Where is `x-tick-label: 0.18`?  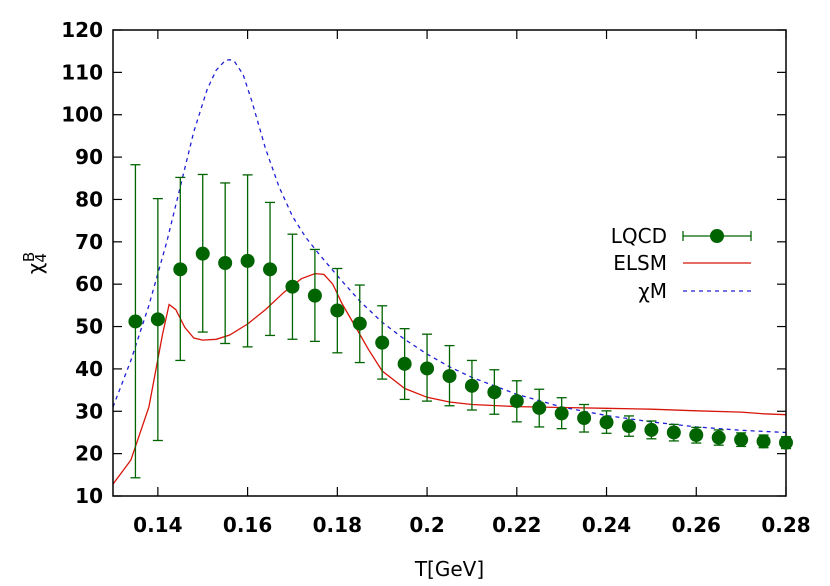 x-tick-label: 0.18 is located at coordinates (337, 525).